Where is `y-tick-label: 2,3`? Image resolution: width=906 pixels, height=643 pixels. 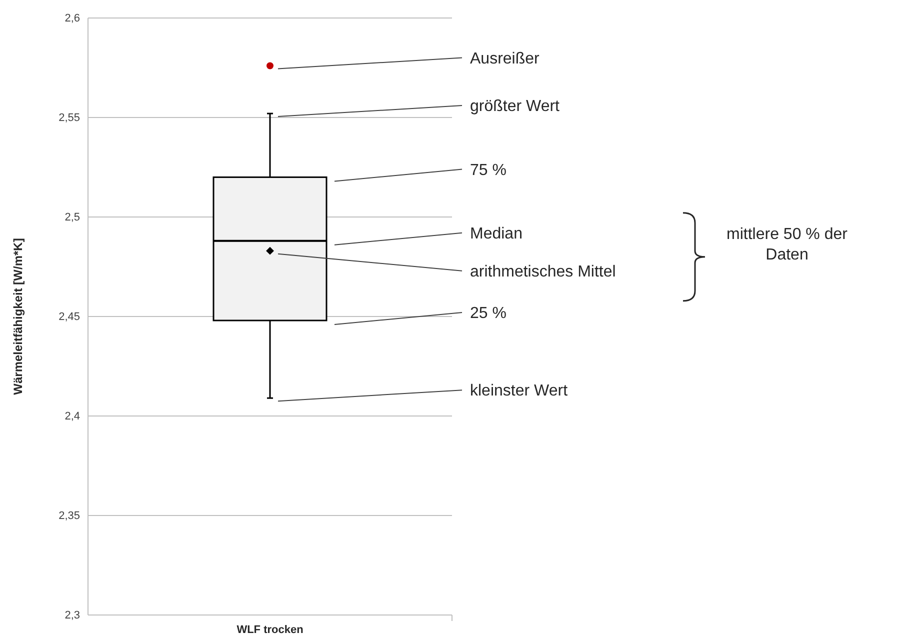
y-tick-label: 2,3 is located at coordinates (72, 616).